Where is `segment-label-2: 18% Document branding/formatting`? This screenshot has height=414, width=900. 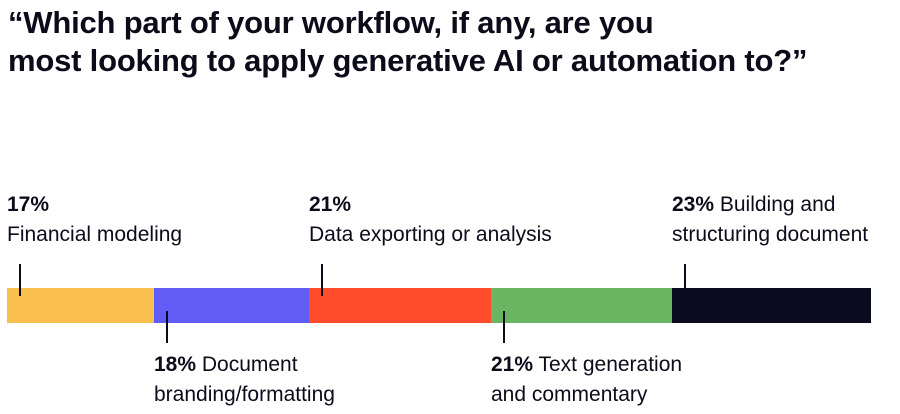 segment-label-2: 18% Document branding/formatting is located at coordinates (244, 380).